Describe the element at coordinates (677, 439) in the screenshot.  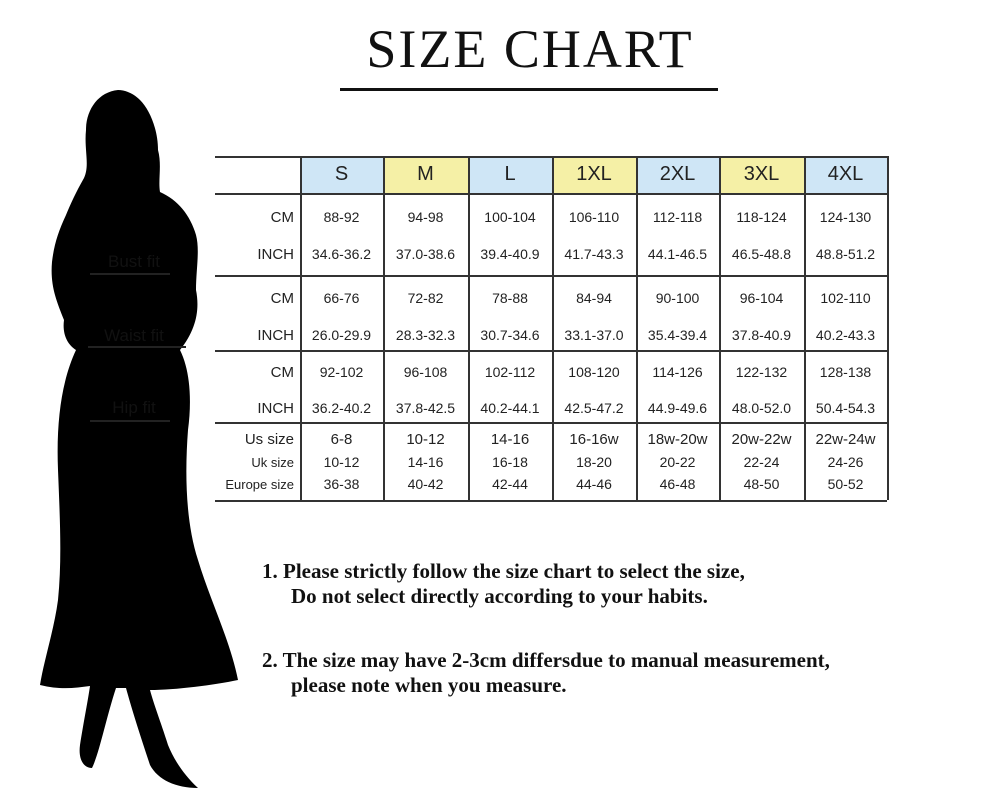
I see `table-cell: 18w-20w` at that location.